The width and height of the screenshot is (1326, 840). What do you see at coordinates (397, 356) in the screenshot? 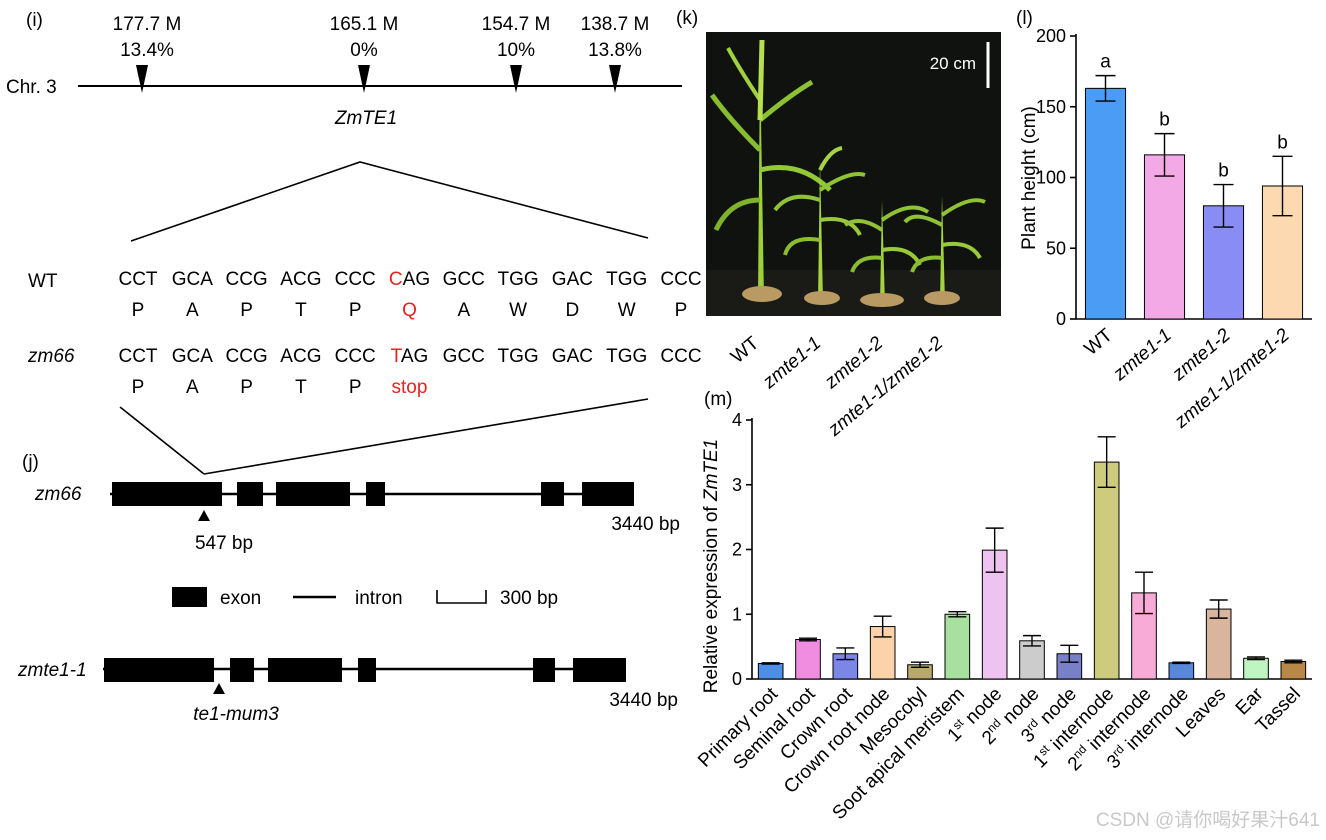
I see `mutated-base: T` at bounding box center [397, 356].